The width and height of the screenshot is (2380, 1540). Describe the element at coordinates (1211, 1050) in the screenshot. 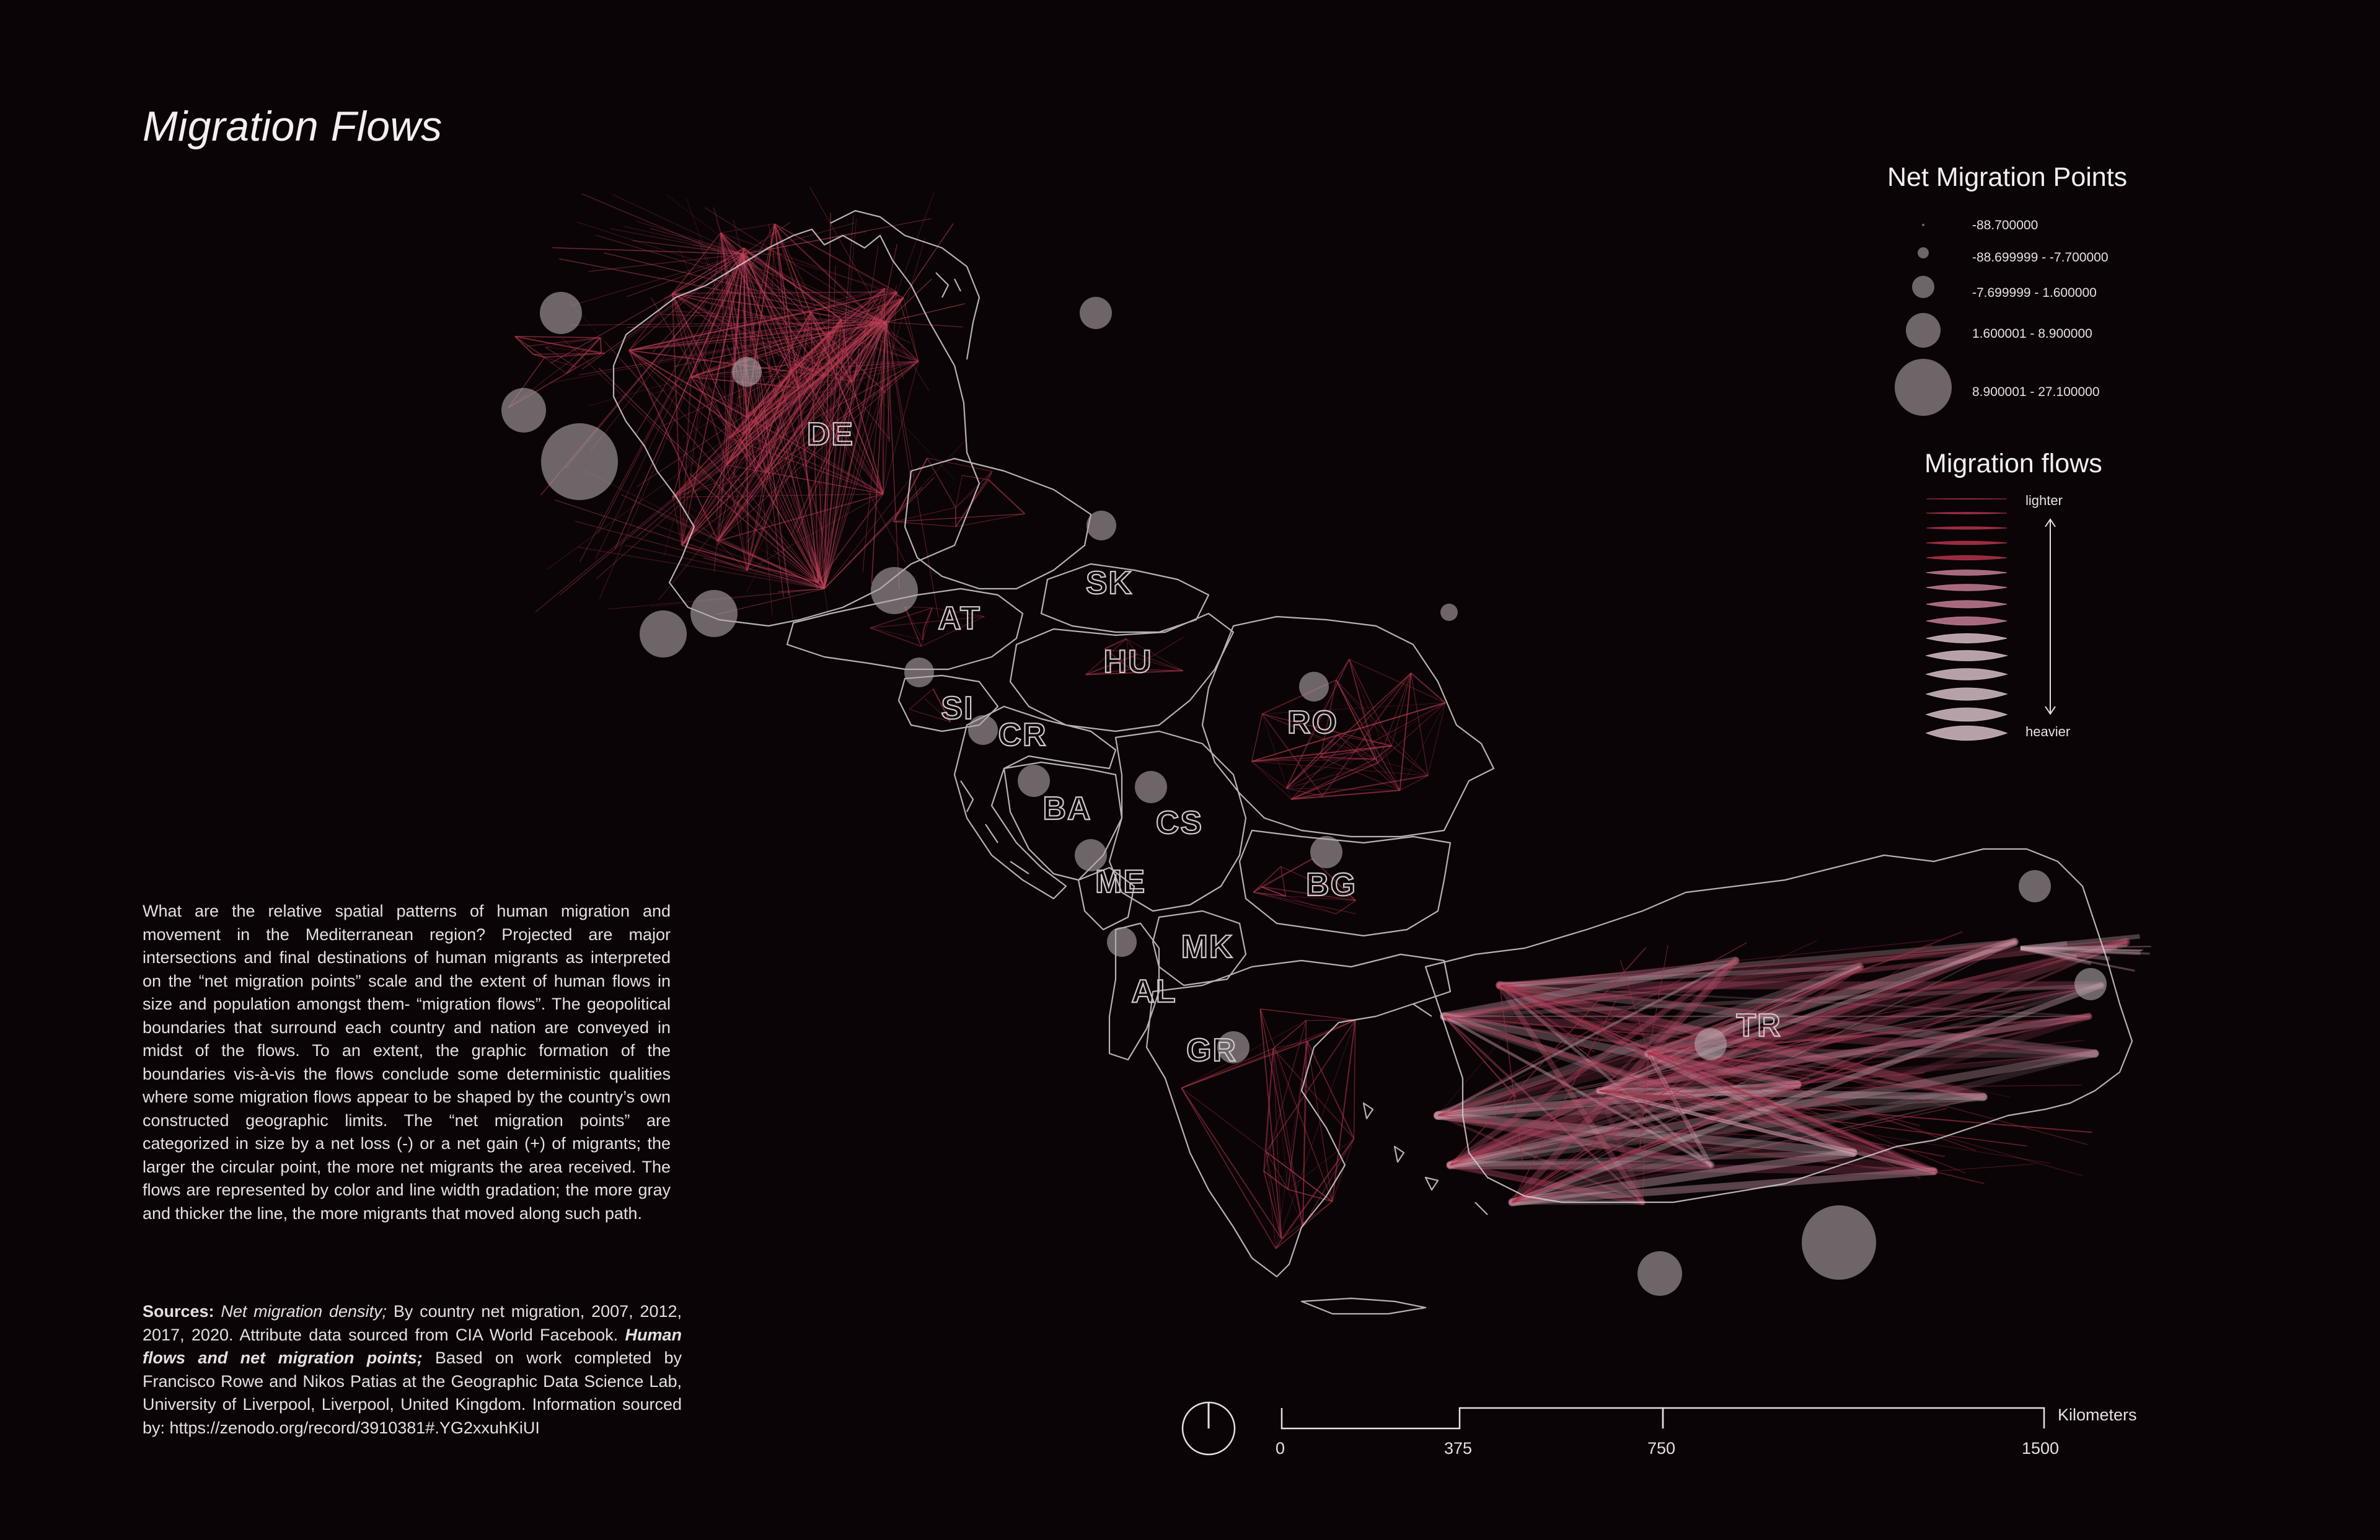

I see `country-code-gr: GR` at that location.